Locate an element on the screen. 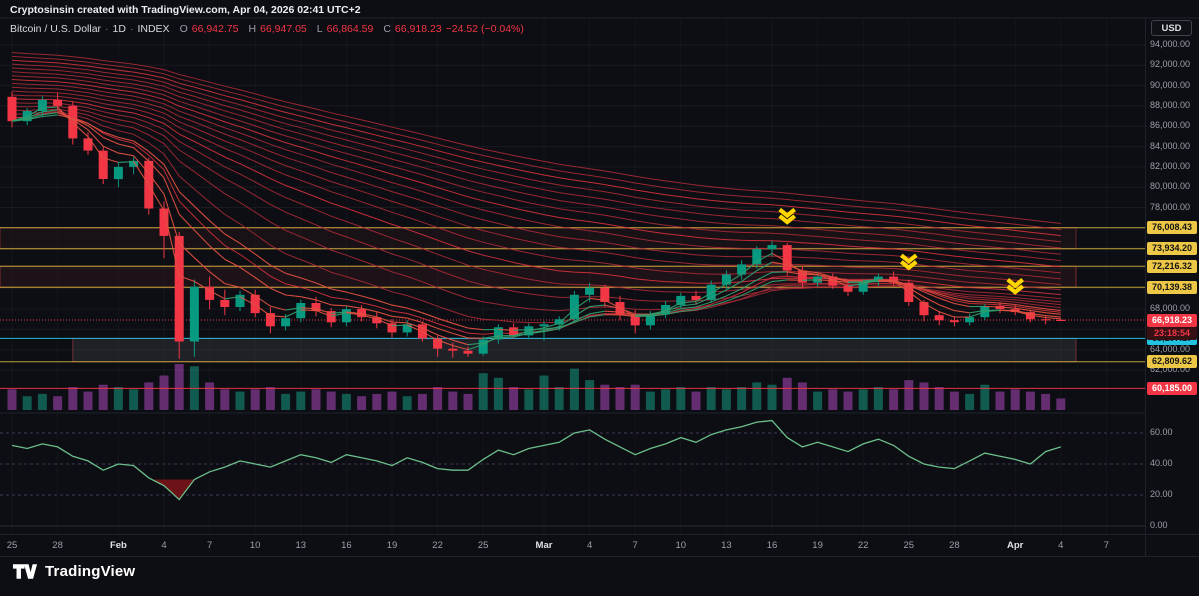 This screenshot has width=1199, height=596. currency-unit-button: USD is located at coordinates (1171, 28).